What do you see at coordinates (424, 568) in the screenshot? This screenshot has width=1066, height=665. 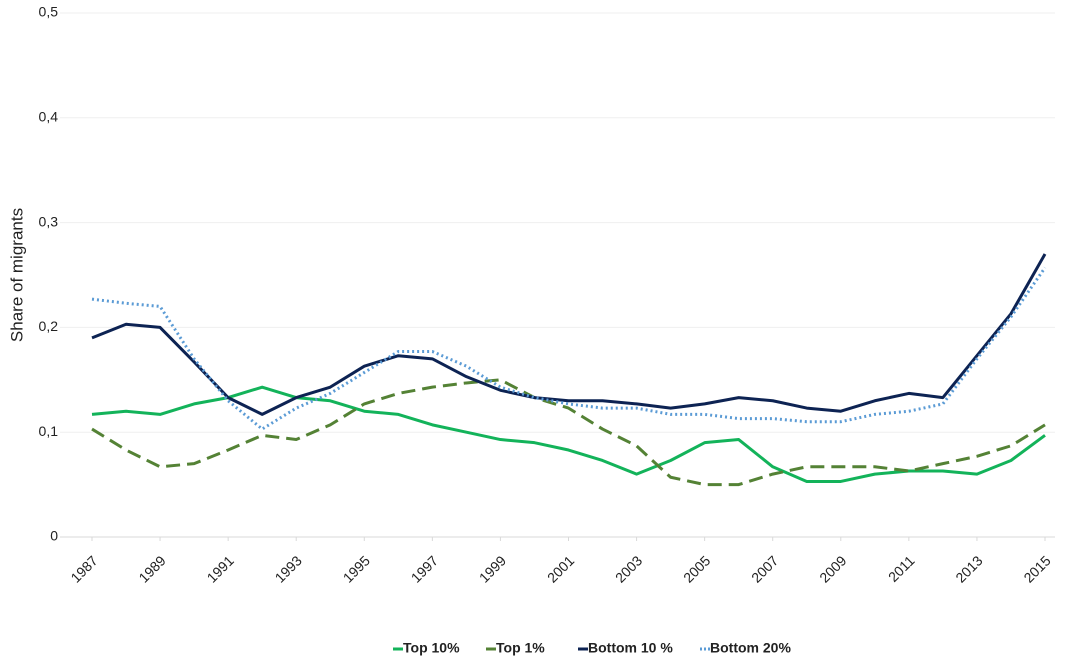 I see `x-tick-label: 1997` at bounding box center [424, 568].